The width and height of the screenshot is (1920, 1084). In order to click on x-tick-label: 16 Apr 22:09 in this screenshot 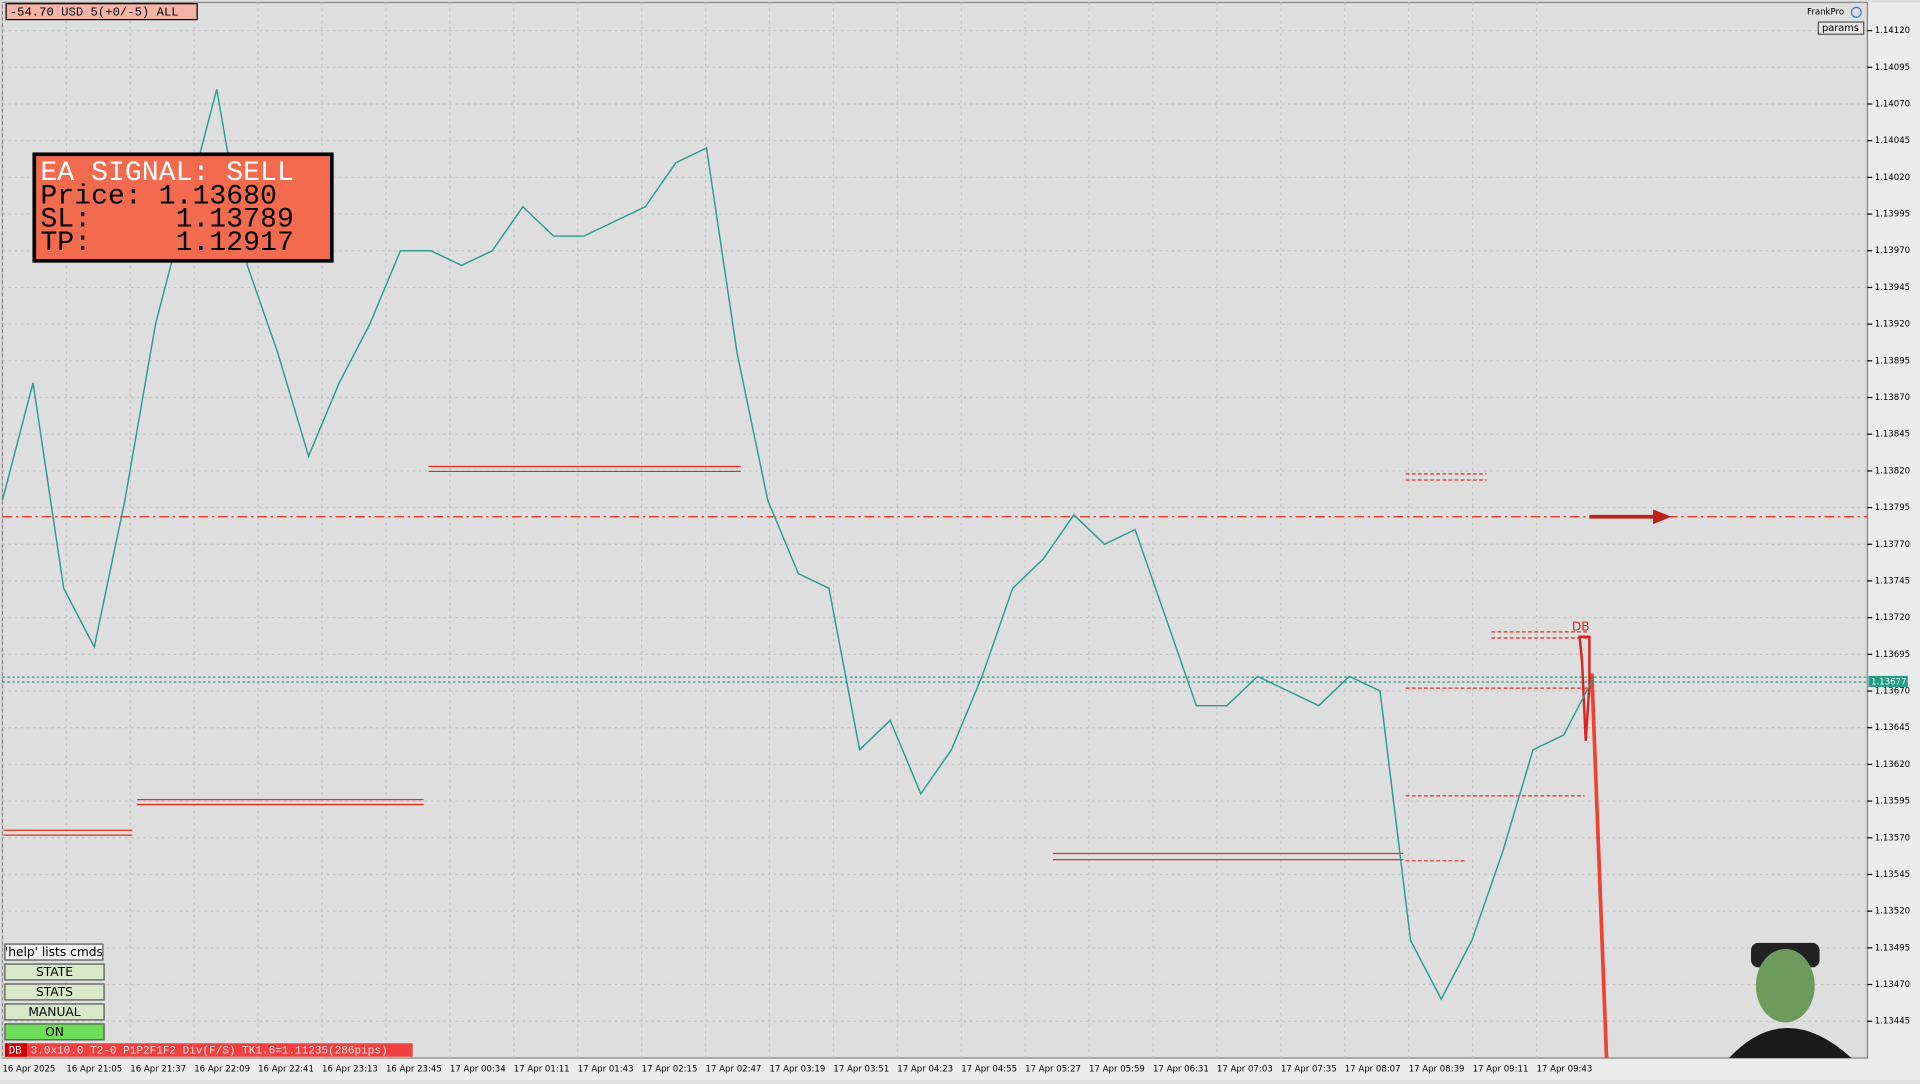, I will do `click(222, 1069)`.